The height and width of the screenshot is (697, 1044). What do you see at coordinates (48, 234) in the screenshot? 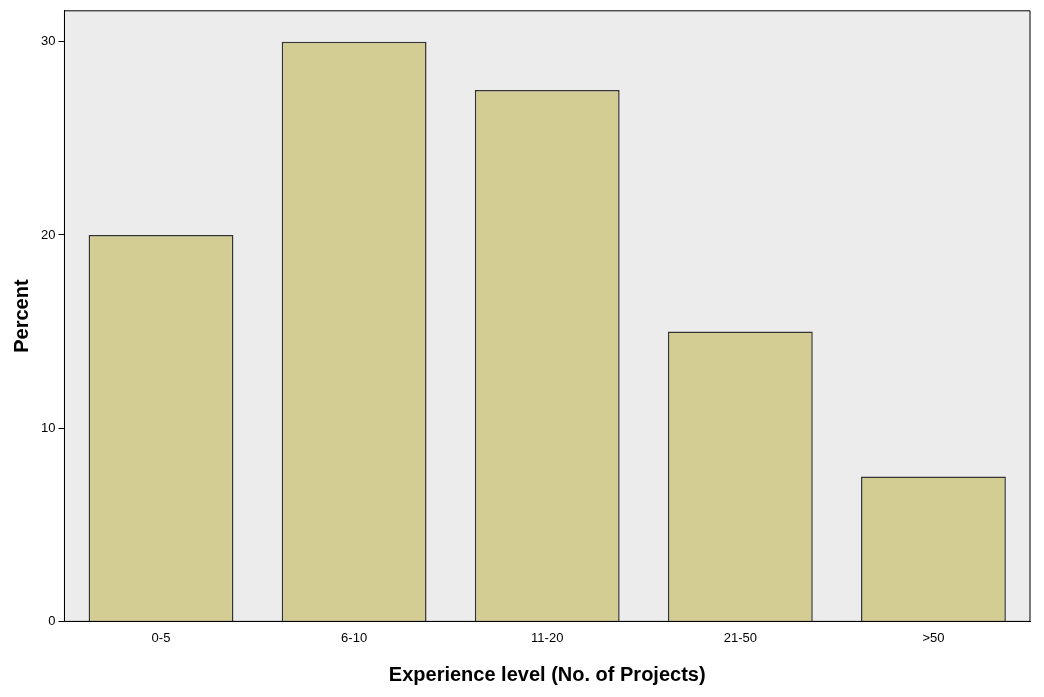
I see `y-tick-label: 20` at bounding box center [48, 234].